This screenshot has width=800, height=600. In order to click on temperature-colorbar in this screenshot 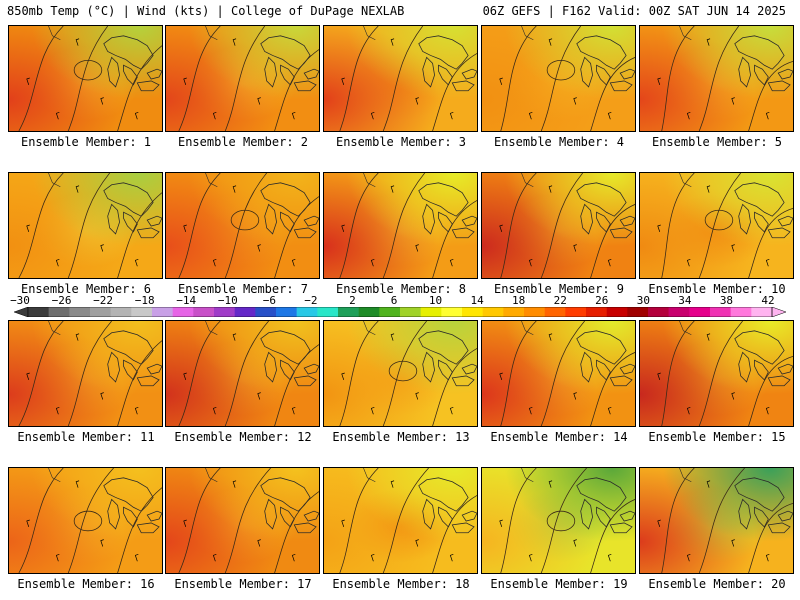, I will do `click(400, 312)`.